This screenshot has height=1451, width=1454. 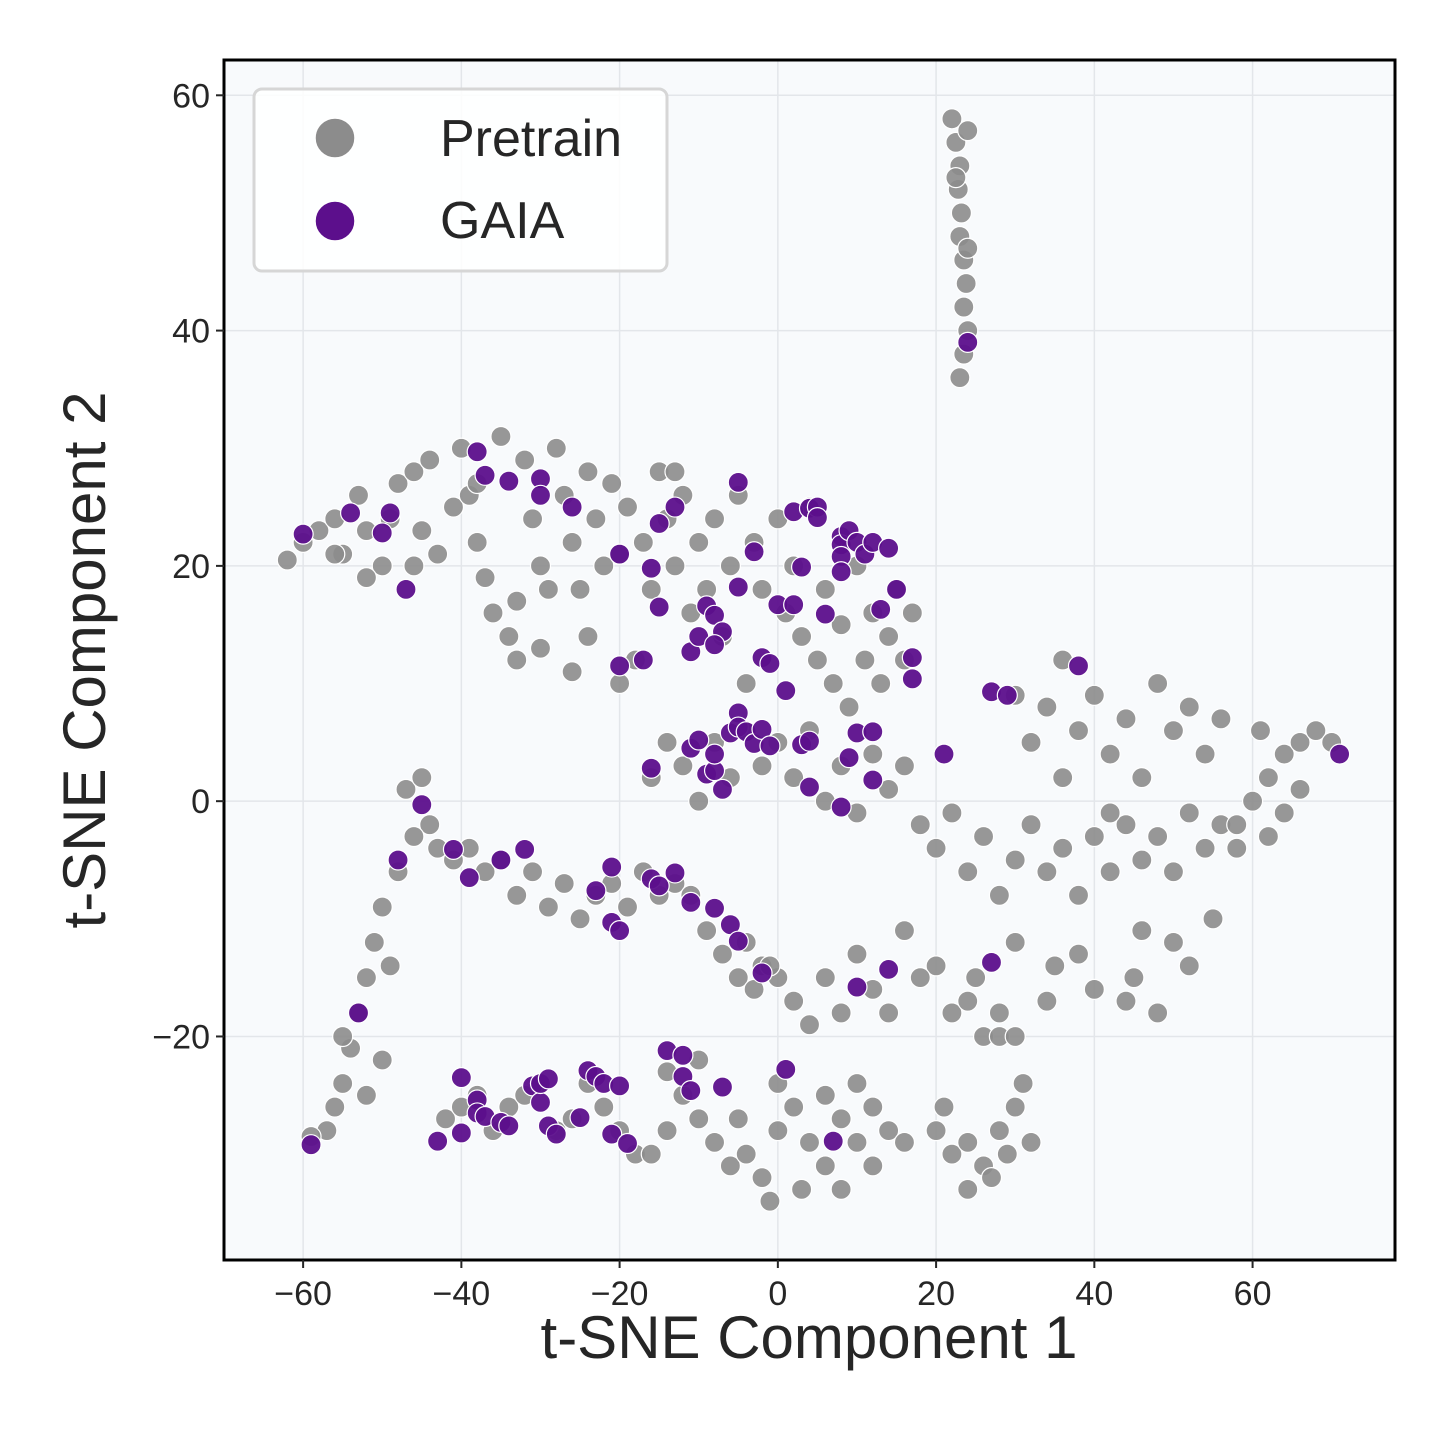 I want to click on y-tick-label: 60, so click(x=191, y=96).